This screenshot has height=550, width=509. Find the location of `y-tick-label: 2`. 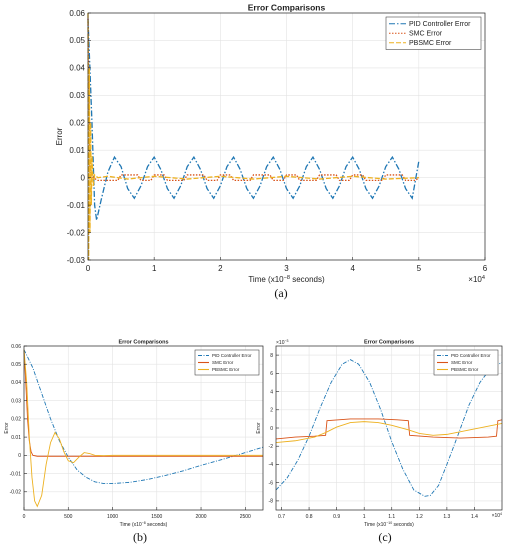

y-tick-label: 2 is located at coordinates (271, 411).